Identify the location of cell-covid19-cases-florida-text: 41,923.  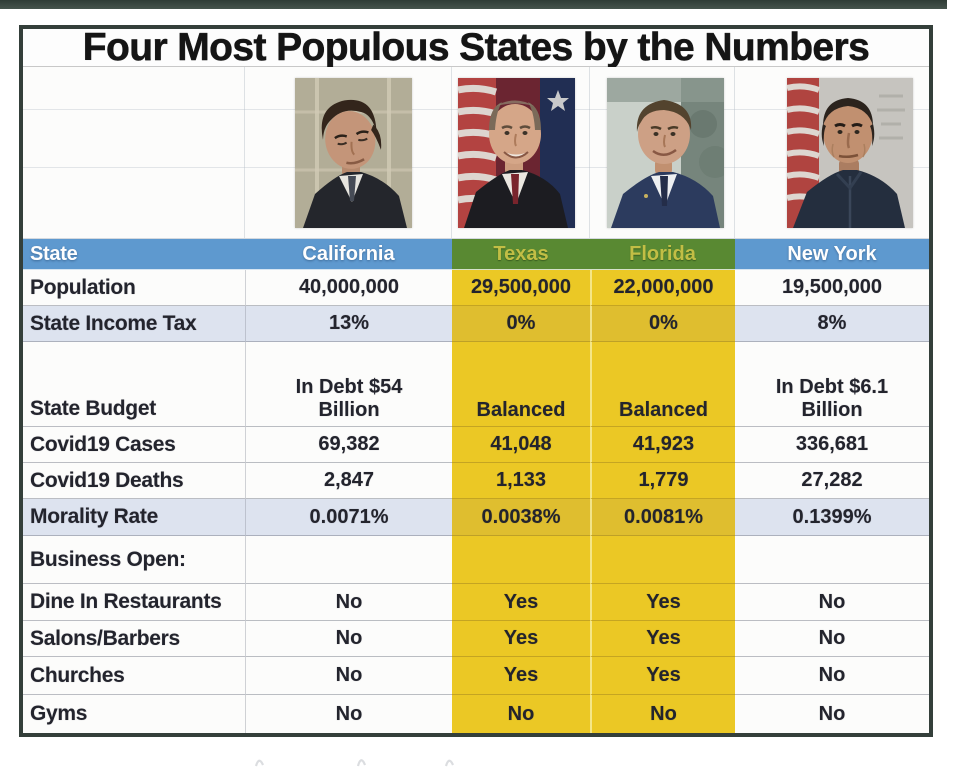
(663, 444).